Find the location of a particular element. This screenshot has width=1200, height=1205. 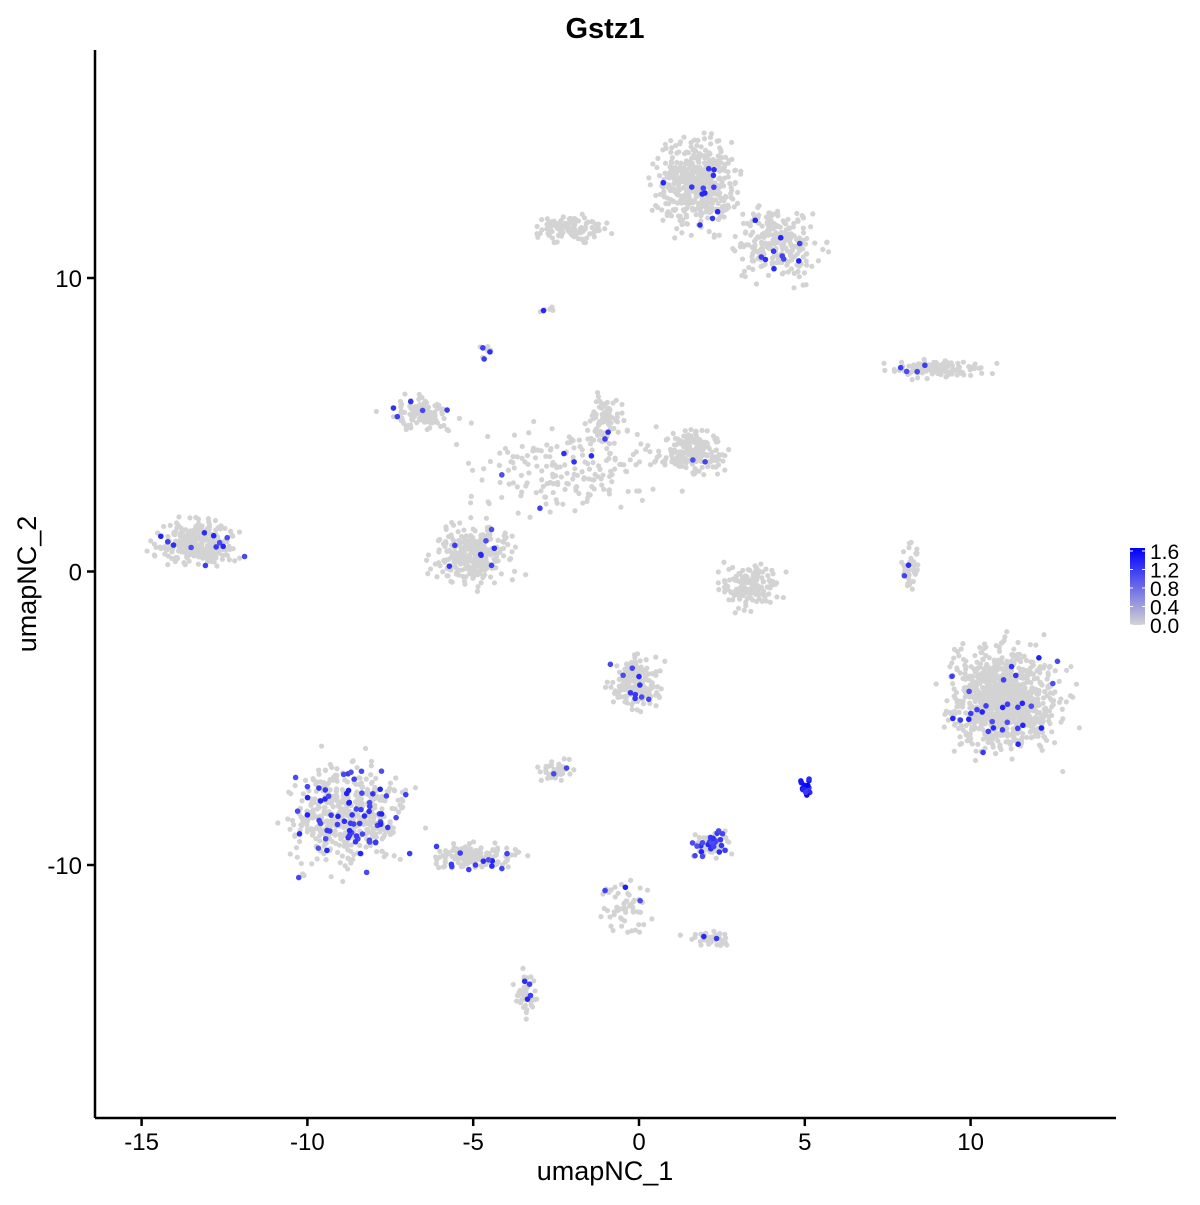

y-tick-label: 10 is located at coordinates (68, 279).